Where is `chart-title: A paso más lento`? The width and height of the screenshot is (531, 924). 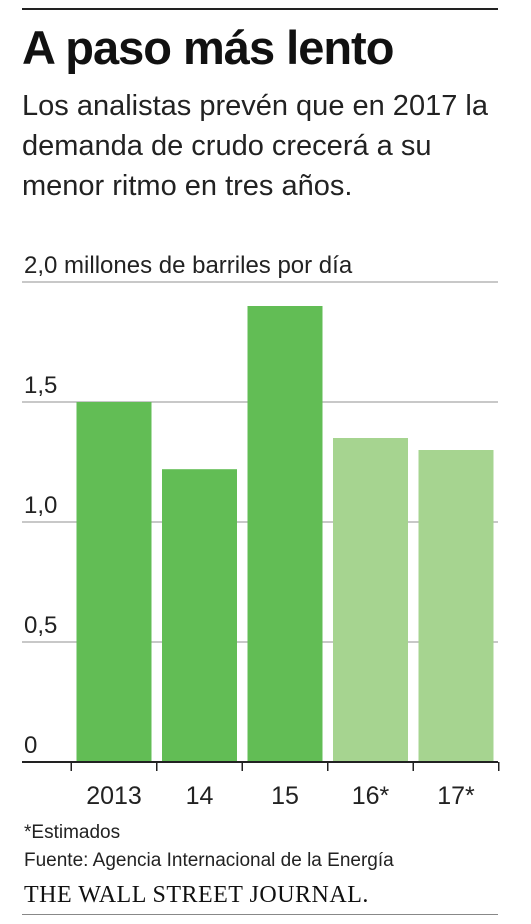
chart-title: A paso más lento is located at coordinates (208, 47).